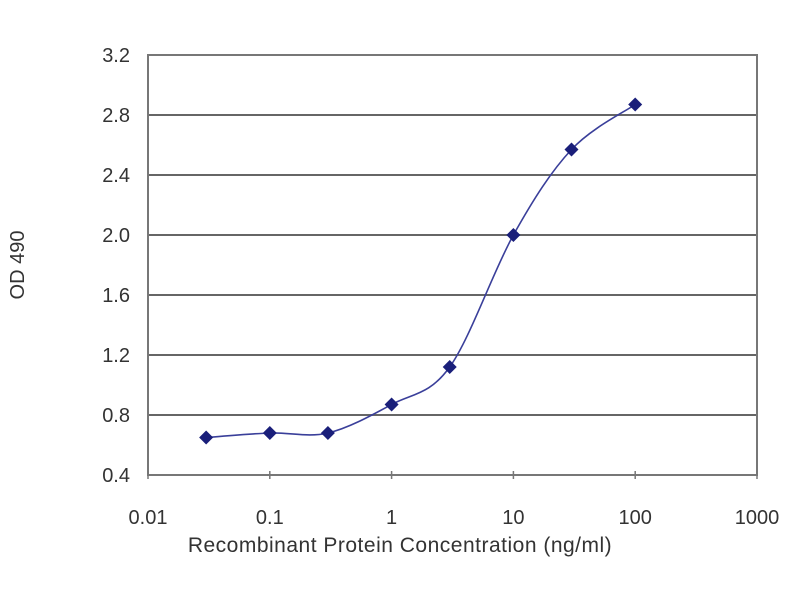 The image size is (800, 605). Describe the element at coordinates (270, 518) in the screenshot. I see `x-tick-label: 0.1` at that location.